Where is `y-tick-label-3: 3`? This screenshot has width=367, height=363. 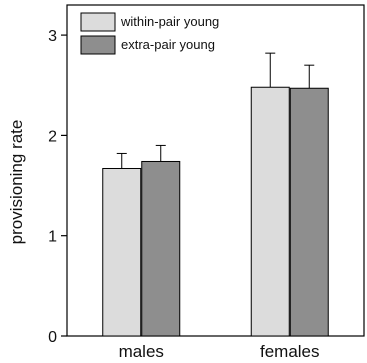
y-tick-label-3: 3 is located at coordinates (52, 36).